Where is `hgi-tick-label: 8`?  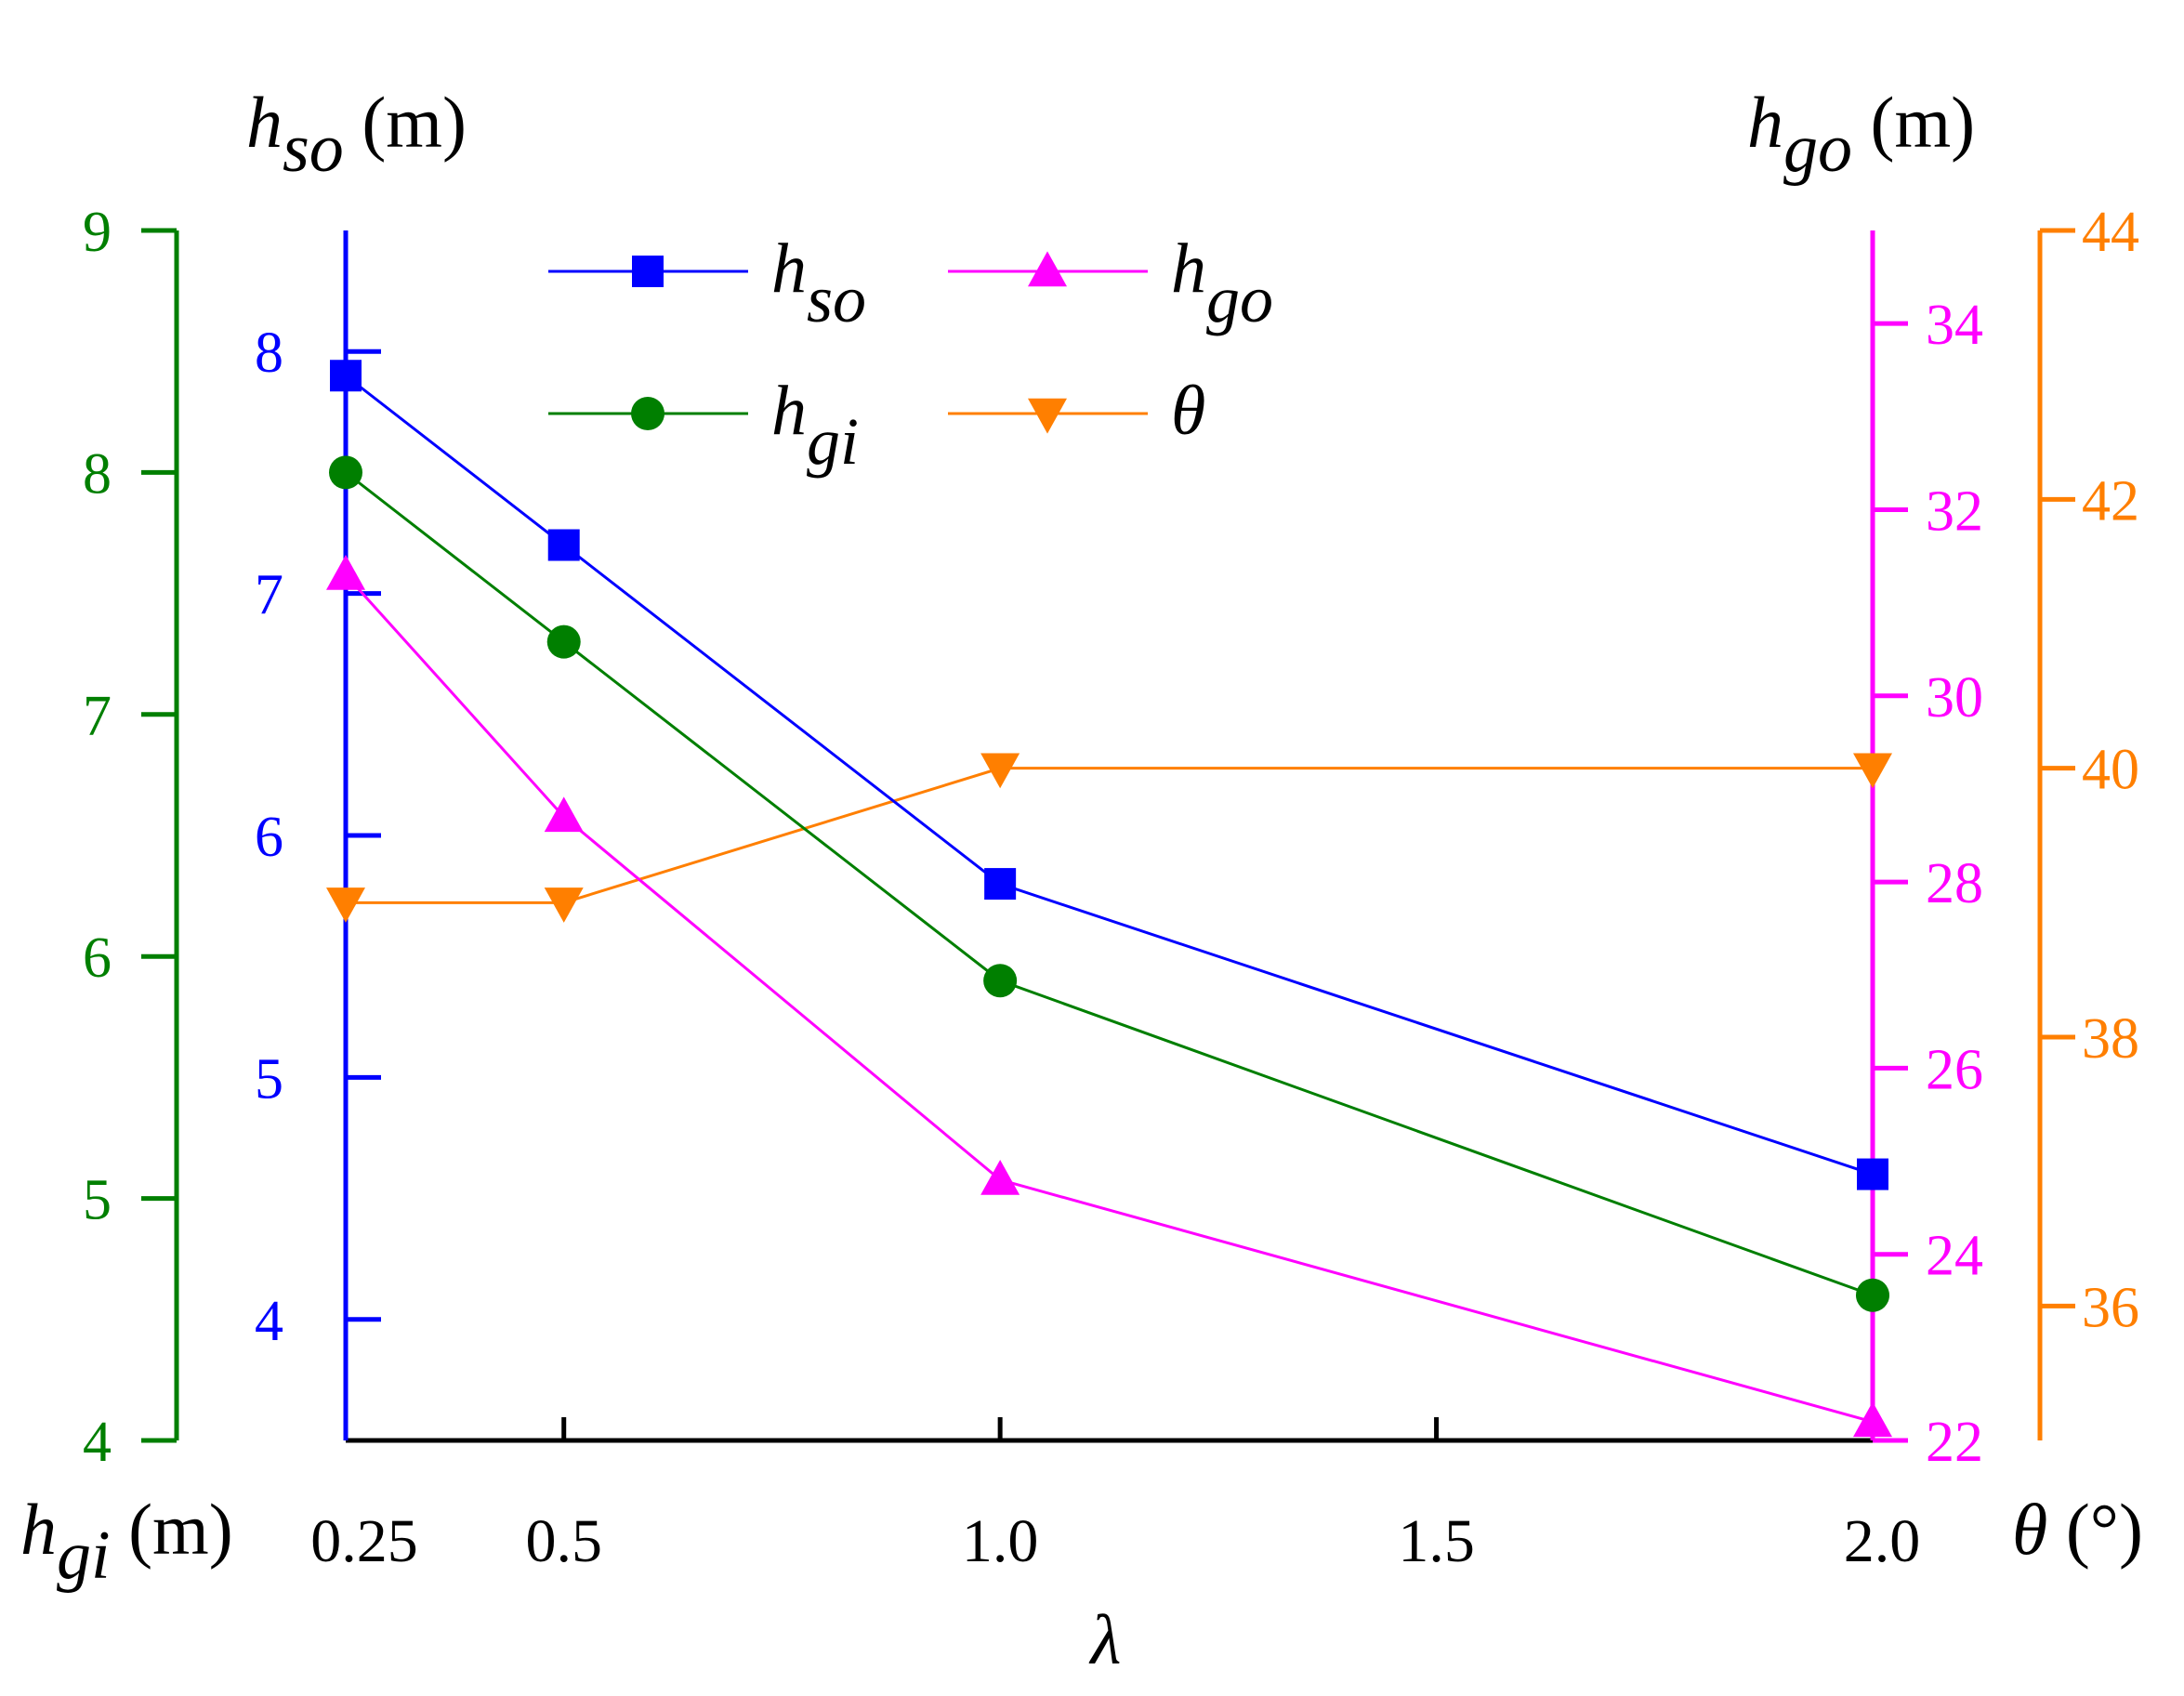 hgi-tick-label: 8 is located at coordinates (97, 474).